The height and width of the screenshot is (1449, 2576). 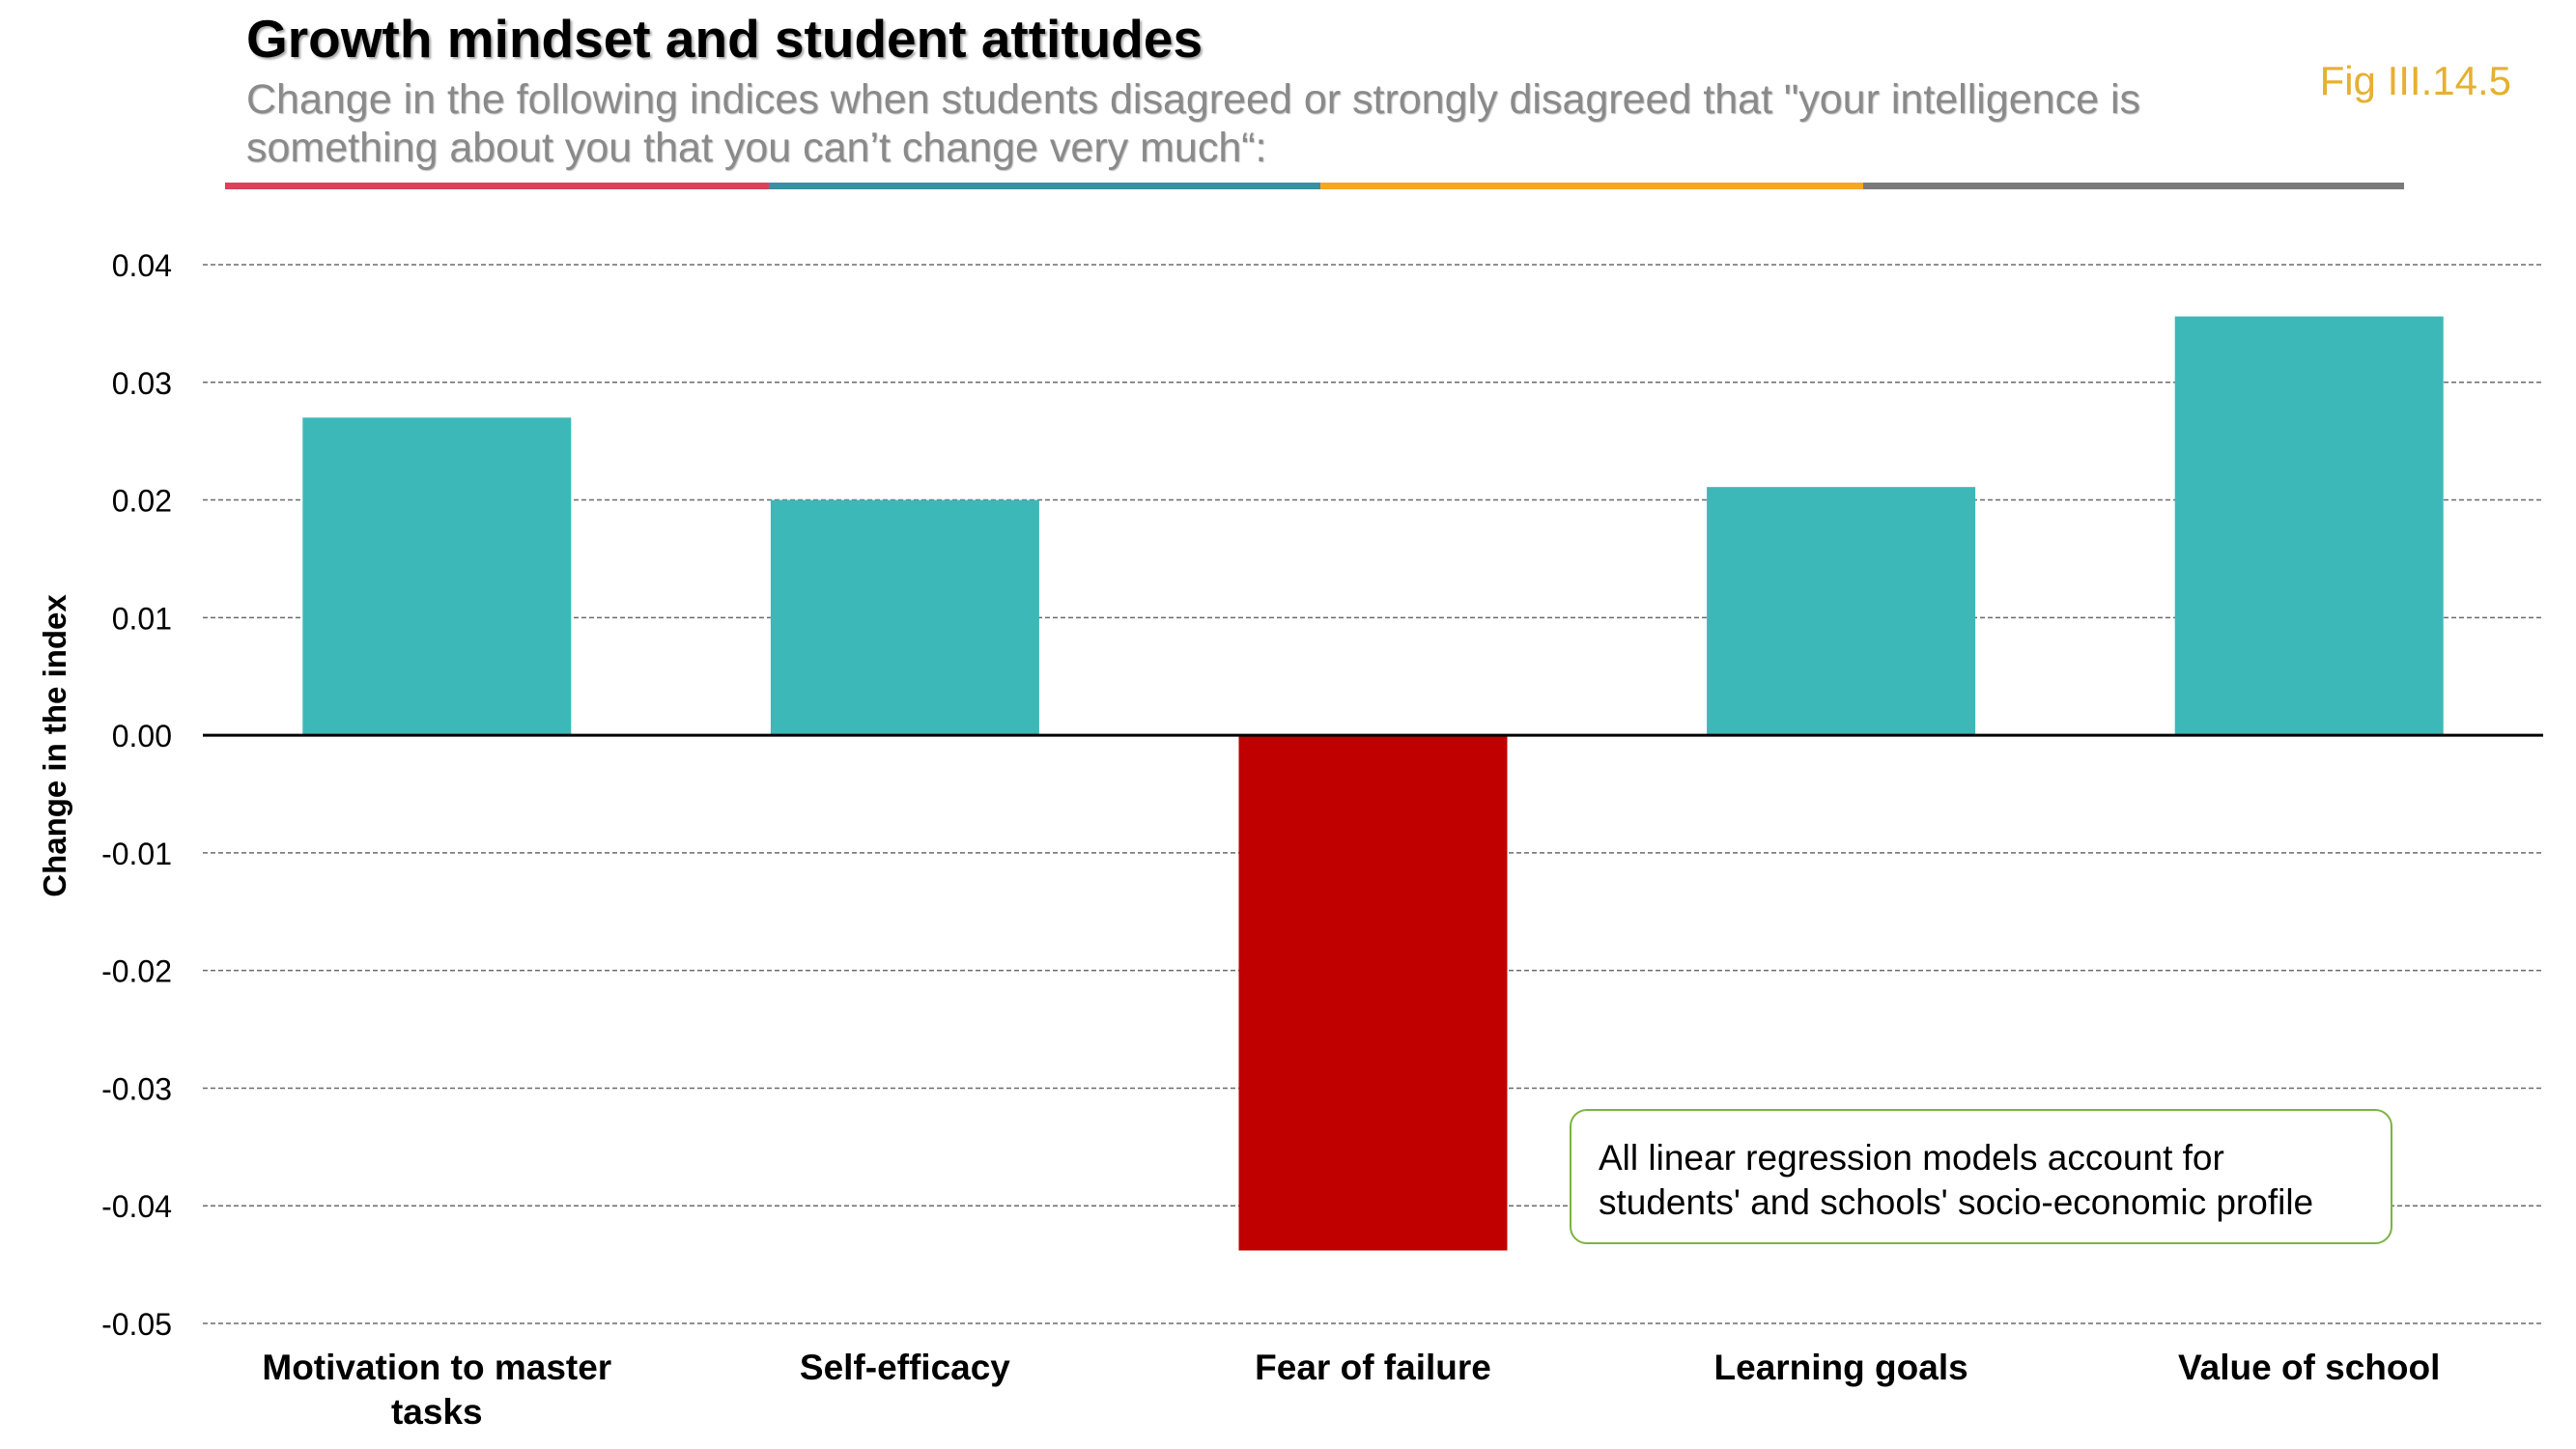 What do you see at coordinates (142, 383) in the screenshot?
I see `y-tick-label: 0.03` at bounding box center [142, 383].